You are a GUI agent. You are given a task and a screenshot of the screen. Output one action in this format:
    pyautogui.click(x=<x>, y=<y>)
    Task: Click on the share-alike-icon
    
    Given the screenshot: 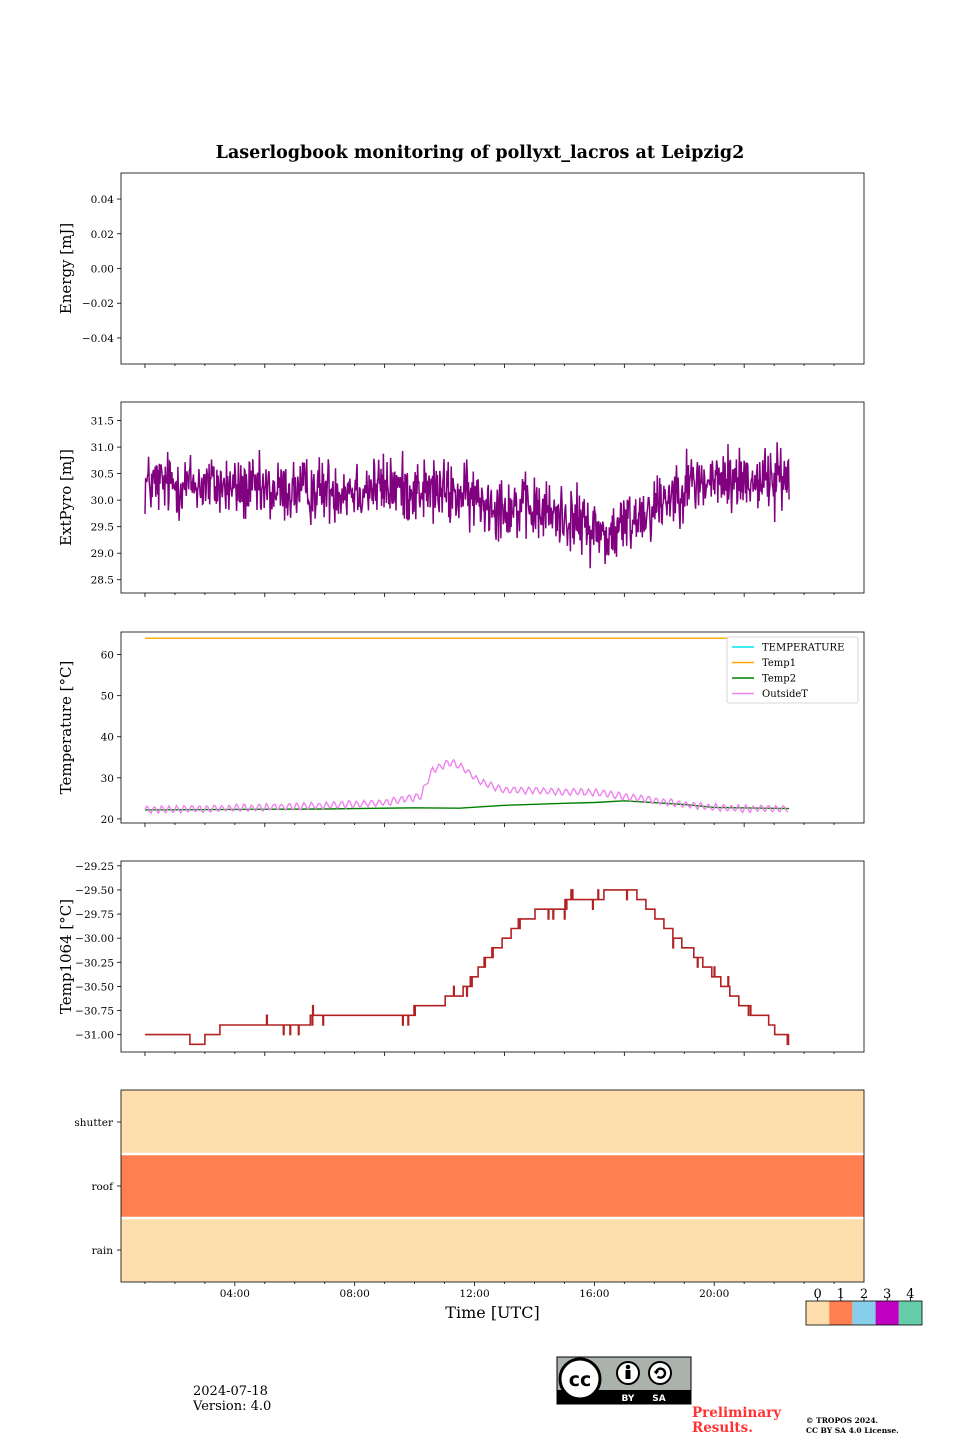 What is the action you would take?
    pyautogui.click(x=660, y=1373)
    